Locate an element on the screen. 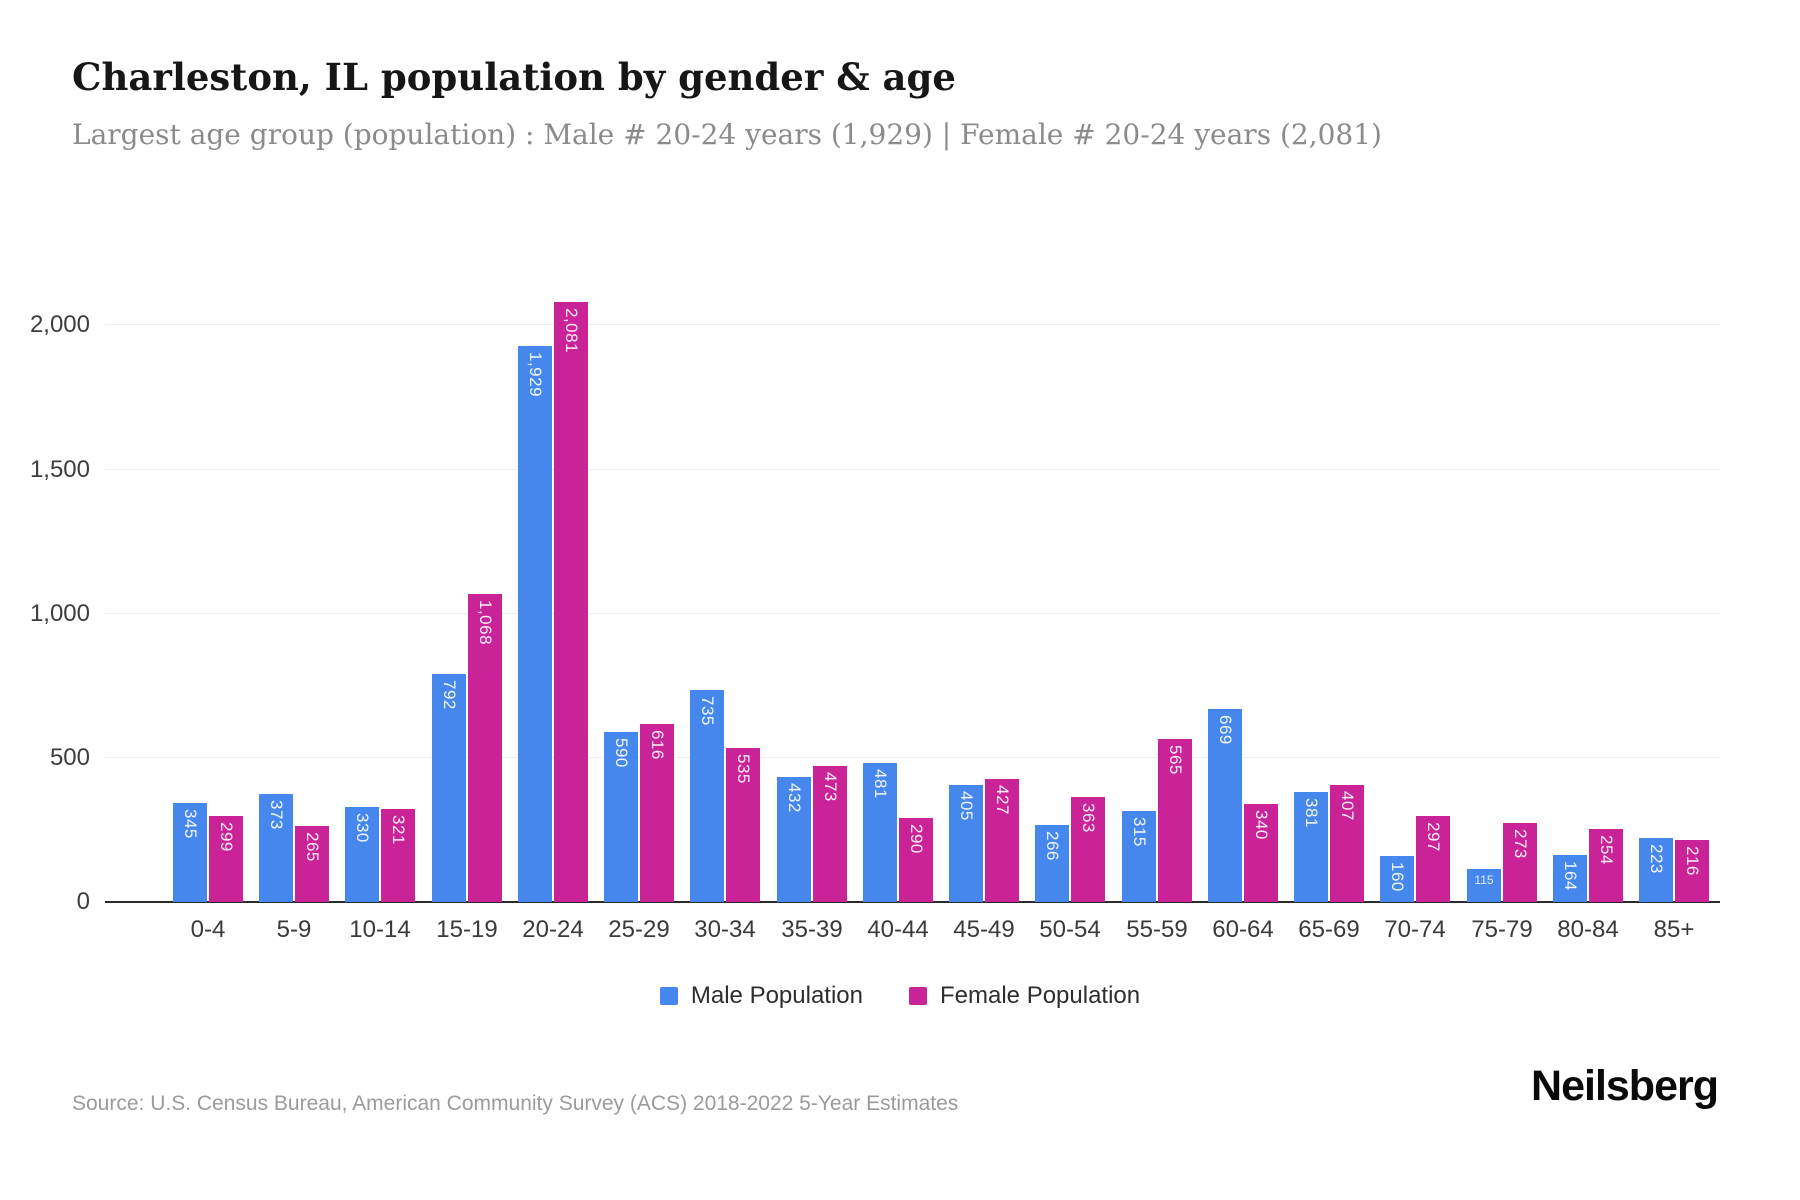  y-tick-label: 2,000 is located at coordinates (59, 324).